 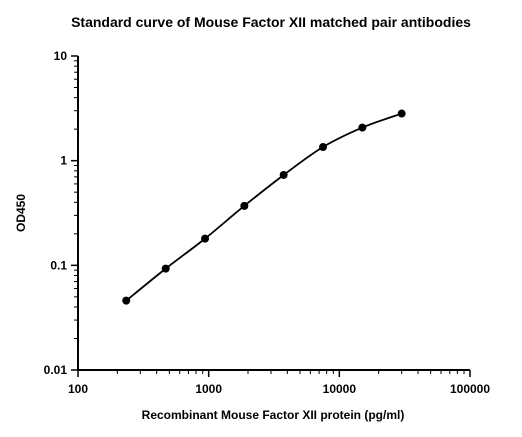 I want to click on x-ticks: 100 1000 10000 100000, so click(x=279, y=383).